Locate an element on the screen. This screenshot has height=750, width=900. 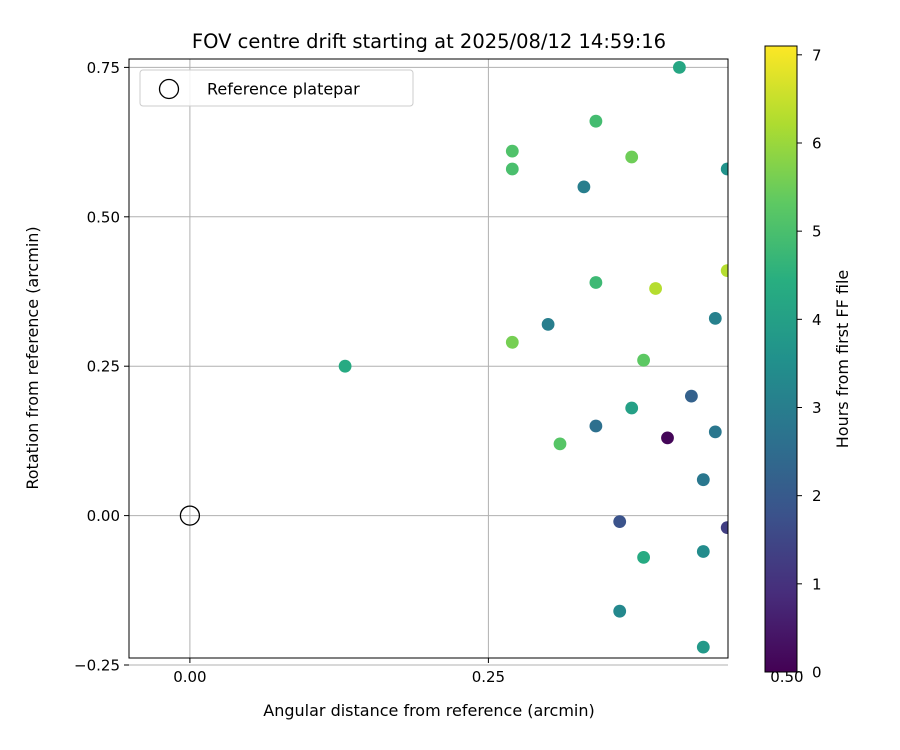
legend-box is located at coordinates (276, 88).